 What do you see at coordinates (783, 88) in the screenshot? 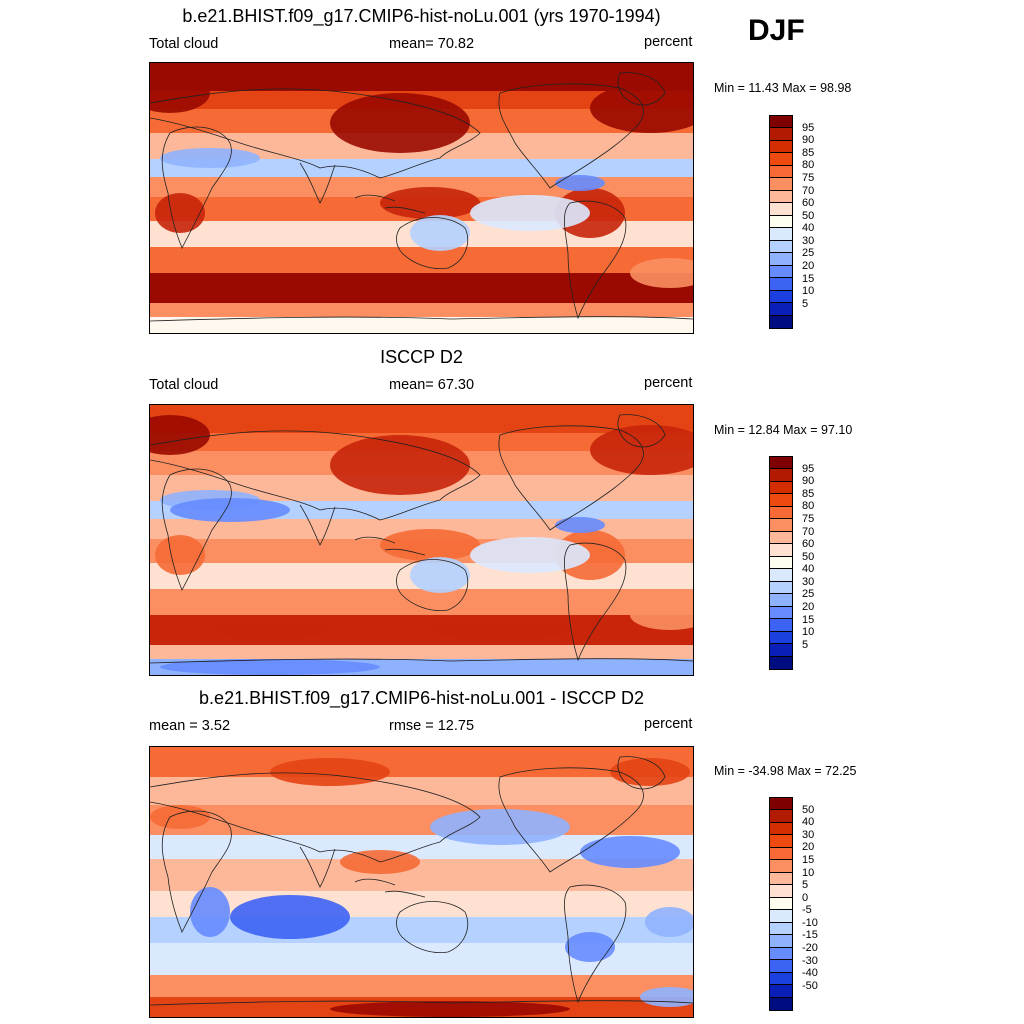
I see `panel-1-minmax: Min = 11.43 Max = 98.98` at bounding box center [783, 88].